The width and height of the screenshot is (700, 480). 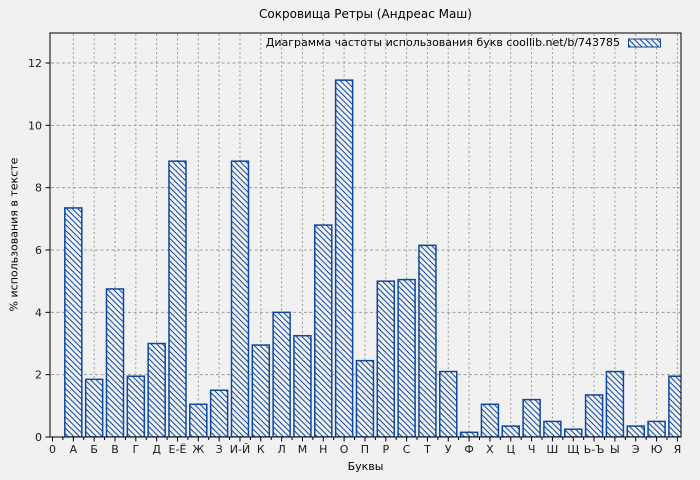 I want to click on bar-Х, so click(x=490, y=420).